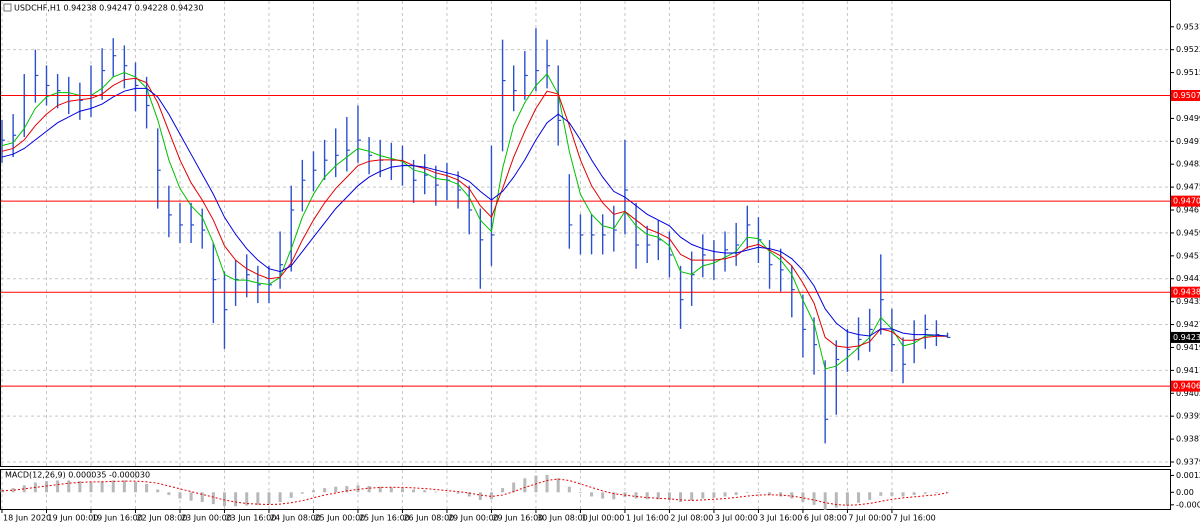  Describe the element at coordinates (1188, 475) in the screenshot. I see `y-tick-label: 0.00121` at that location.